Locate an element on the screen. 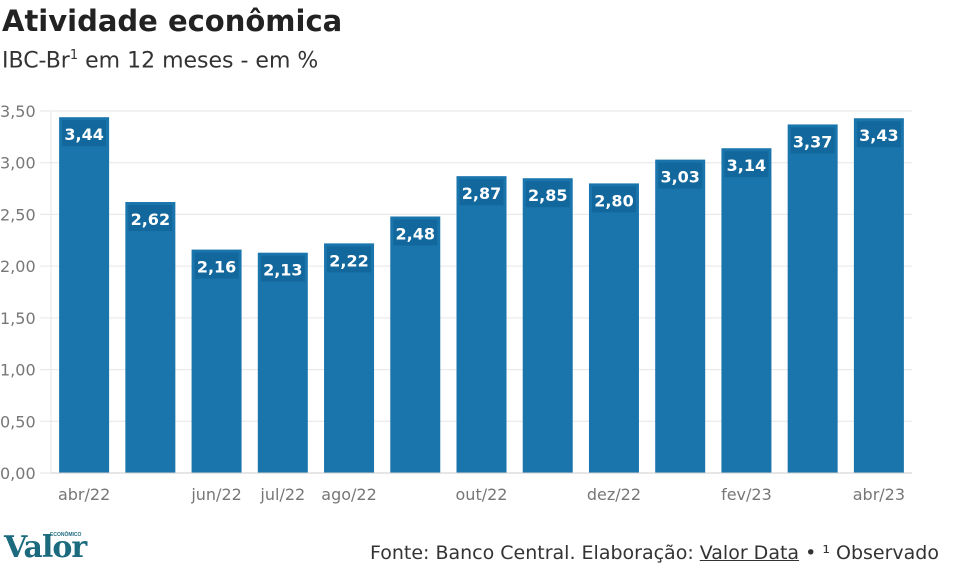  data-label: 3,03 is located at coordinates (679, 177).